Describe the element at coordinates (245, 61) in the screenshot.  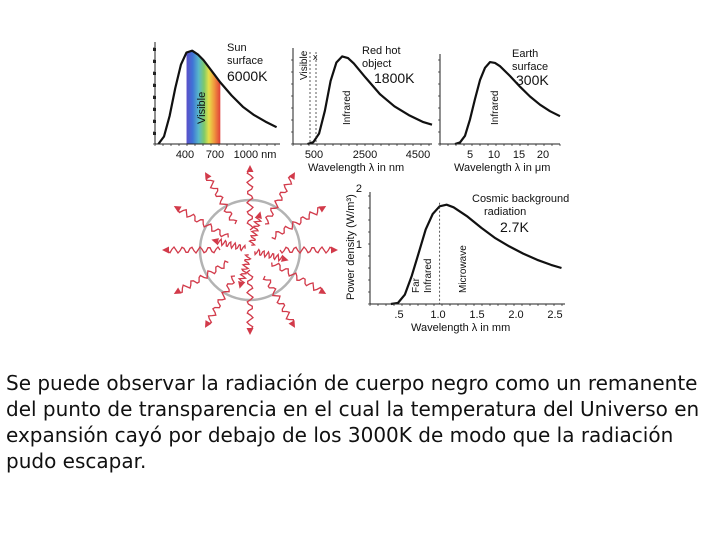
I see `sun-label-2: surface` at that location.